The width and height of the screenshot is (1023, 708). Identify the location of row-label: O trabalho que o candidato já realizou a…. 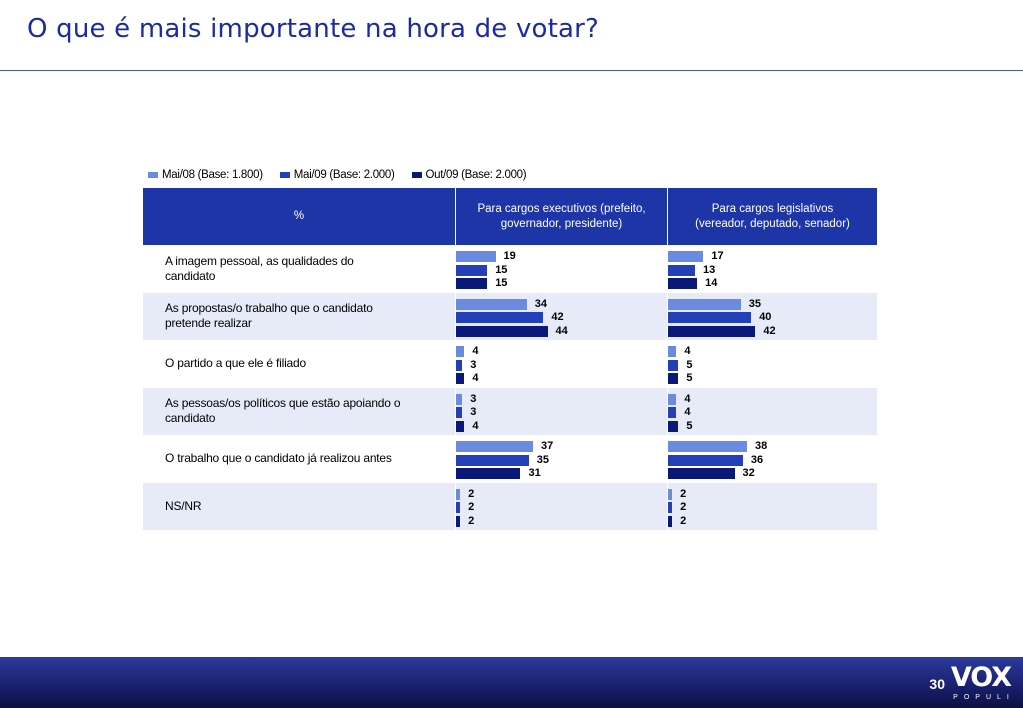
(278, 458).